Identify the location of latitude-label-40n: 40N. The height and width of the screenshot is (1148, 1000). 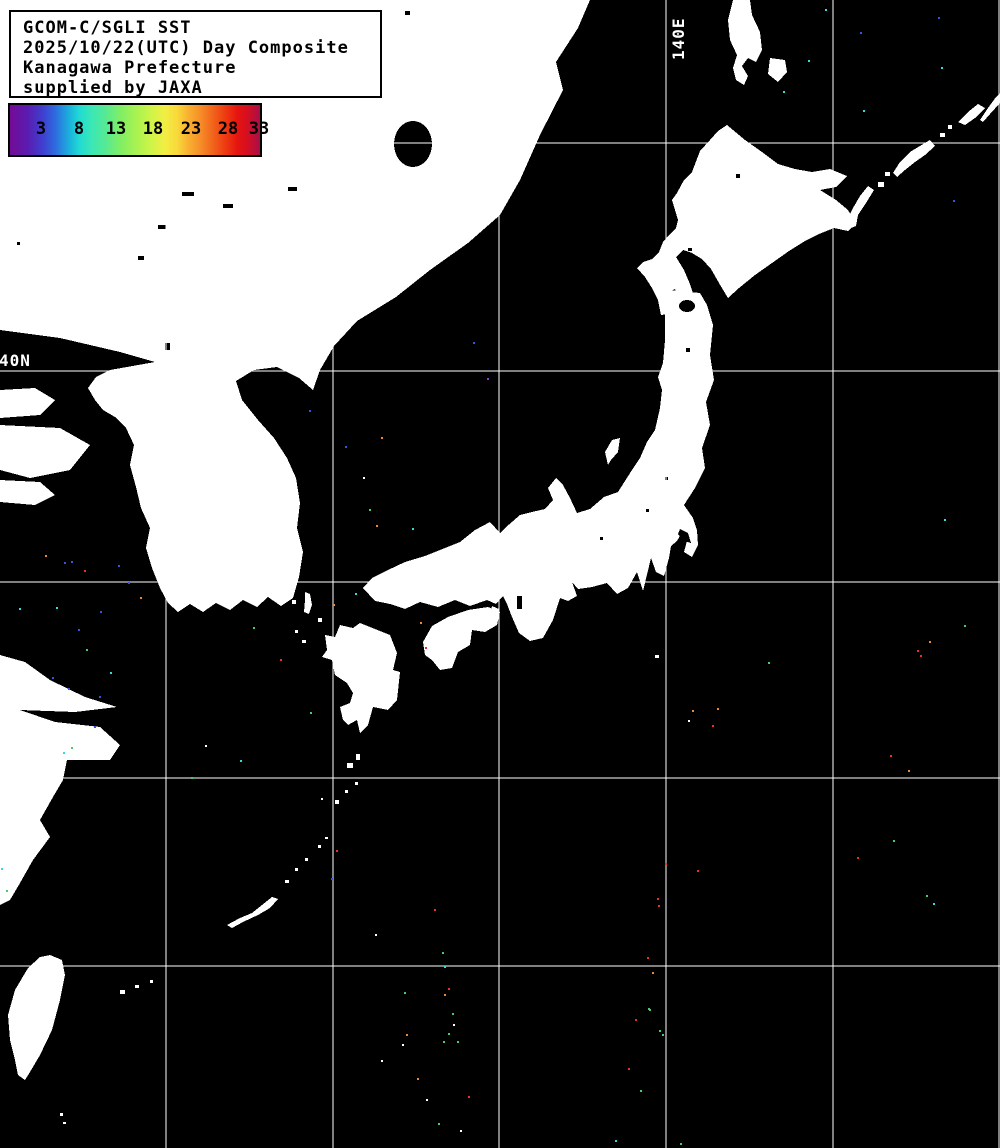
(16, 360).